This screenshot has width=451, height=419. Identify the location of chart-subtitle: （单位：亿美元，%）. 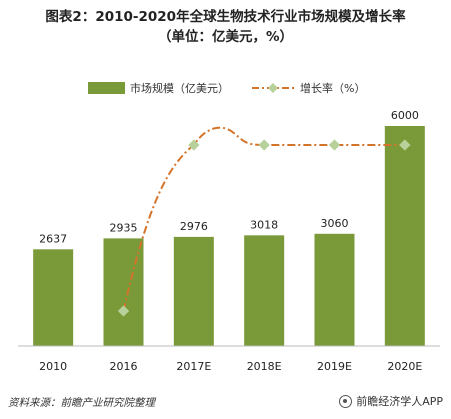
(225, 37).